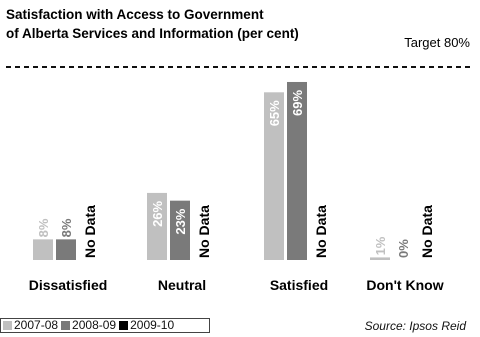 This screenshot has width=480, height=337. Describe the element at coordinates (321, 231) in the screenshot. I see `no-data-label-satisfied-2009-10: No Data` at that location.